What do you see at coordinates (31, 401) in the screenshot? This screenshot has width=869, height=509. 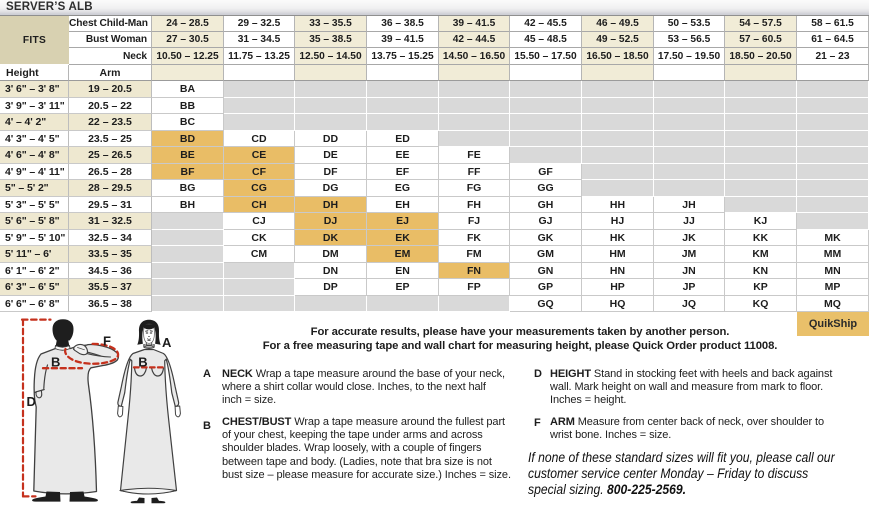 I see `svg-text: D` at bounding box center [31, 401].